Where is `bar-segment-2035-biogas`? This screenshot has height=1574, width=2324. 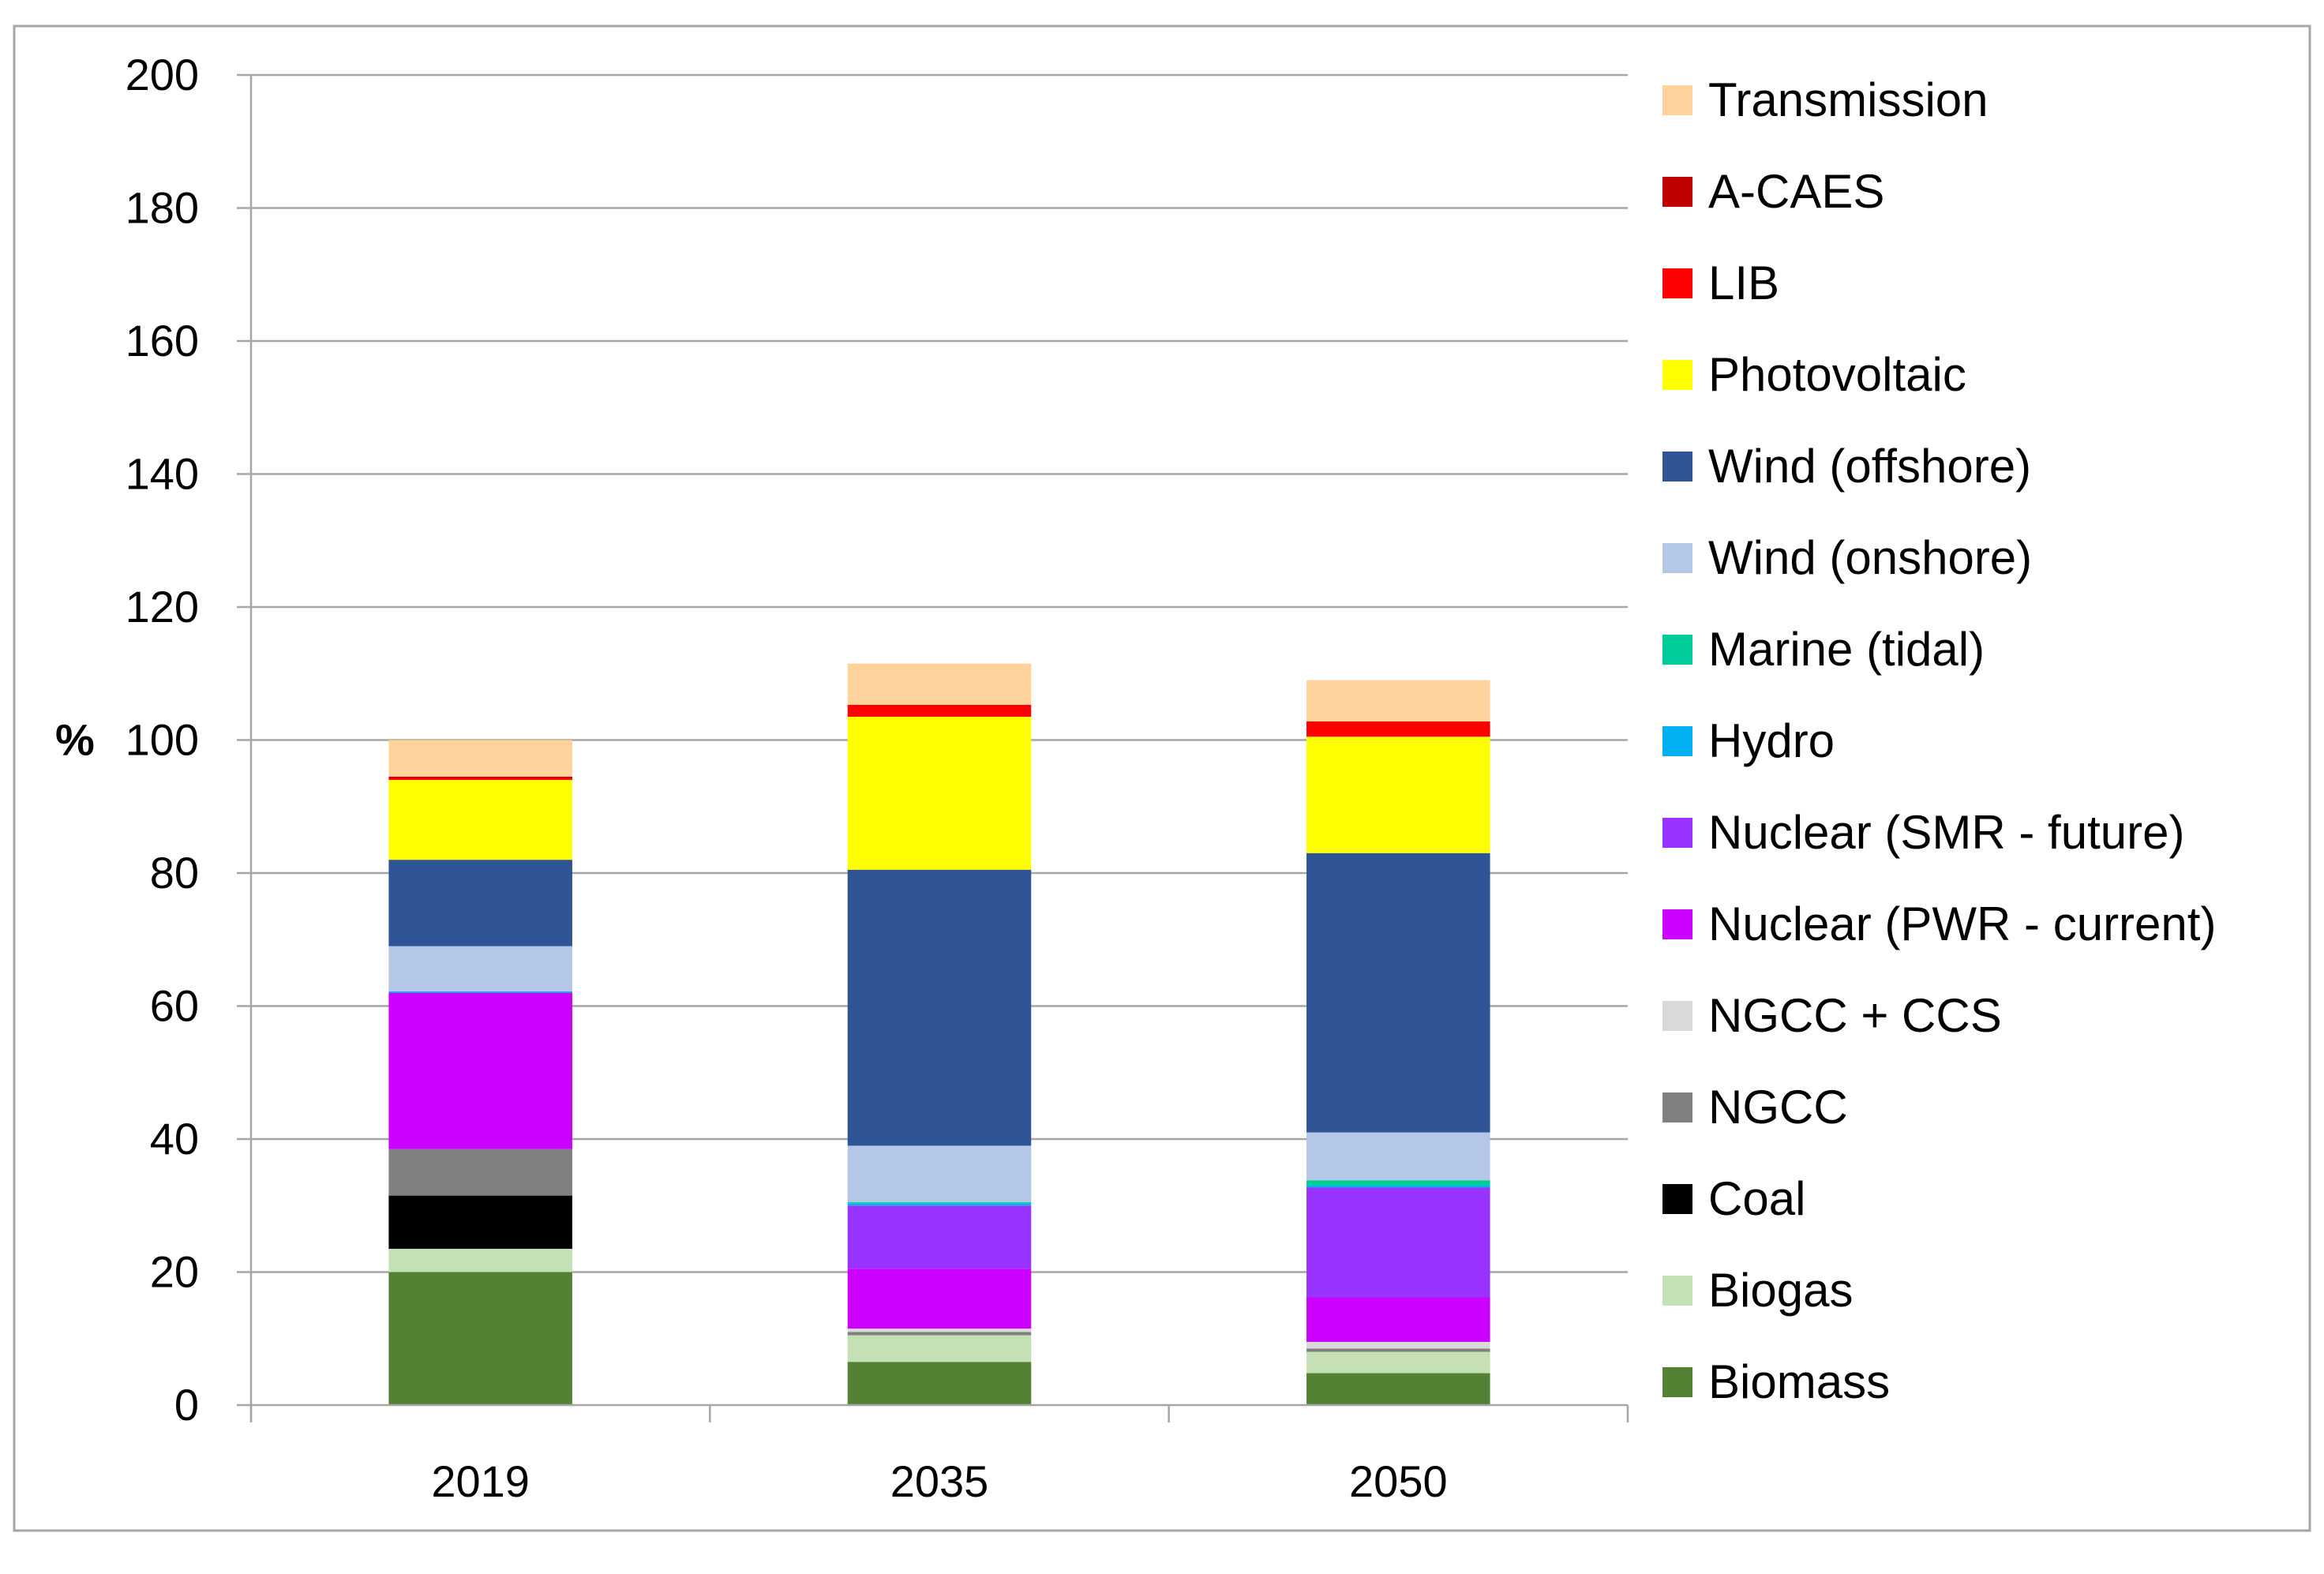
bar-segment-2035-biogas is located at coordinates (939, 1348).